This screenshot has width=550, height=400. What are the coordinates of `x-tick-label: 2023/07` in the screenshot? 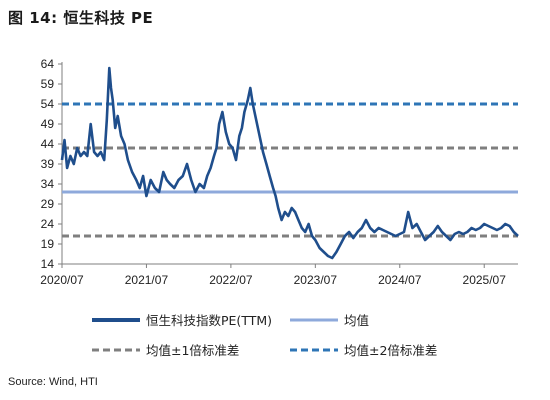 It's located at (316, 280).